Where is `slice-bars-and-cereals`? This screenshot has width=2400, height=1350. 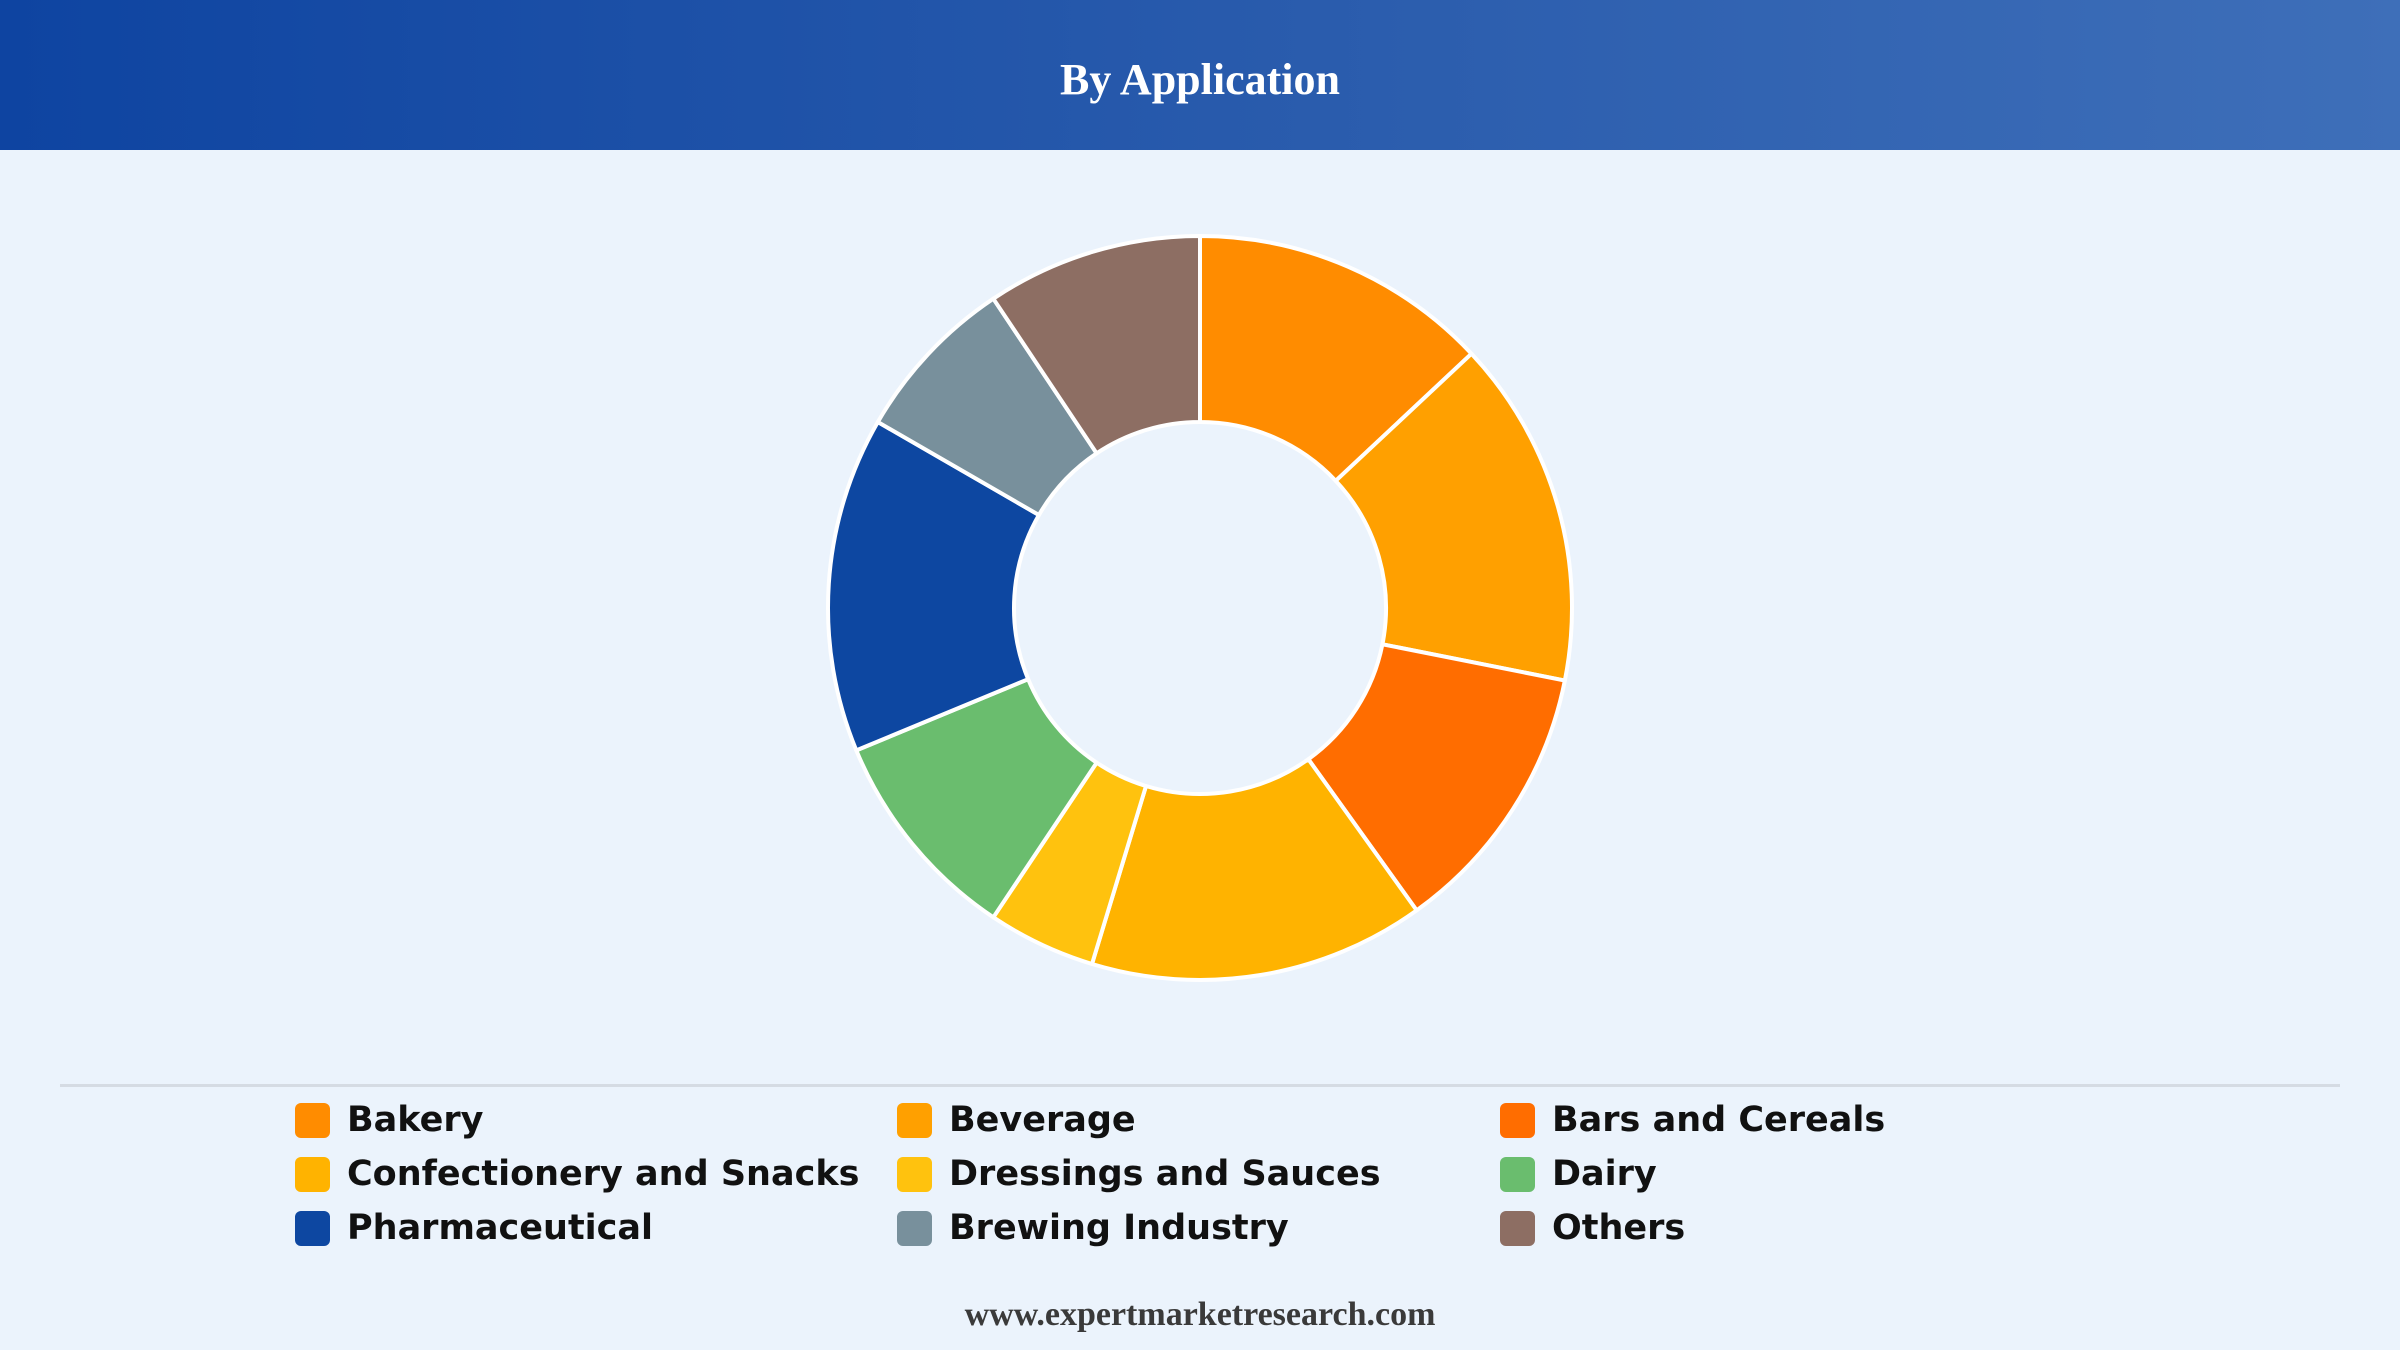
slice-bars-and-cereals is located at coordinates (1436, 777).